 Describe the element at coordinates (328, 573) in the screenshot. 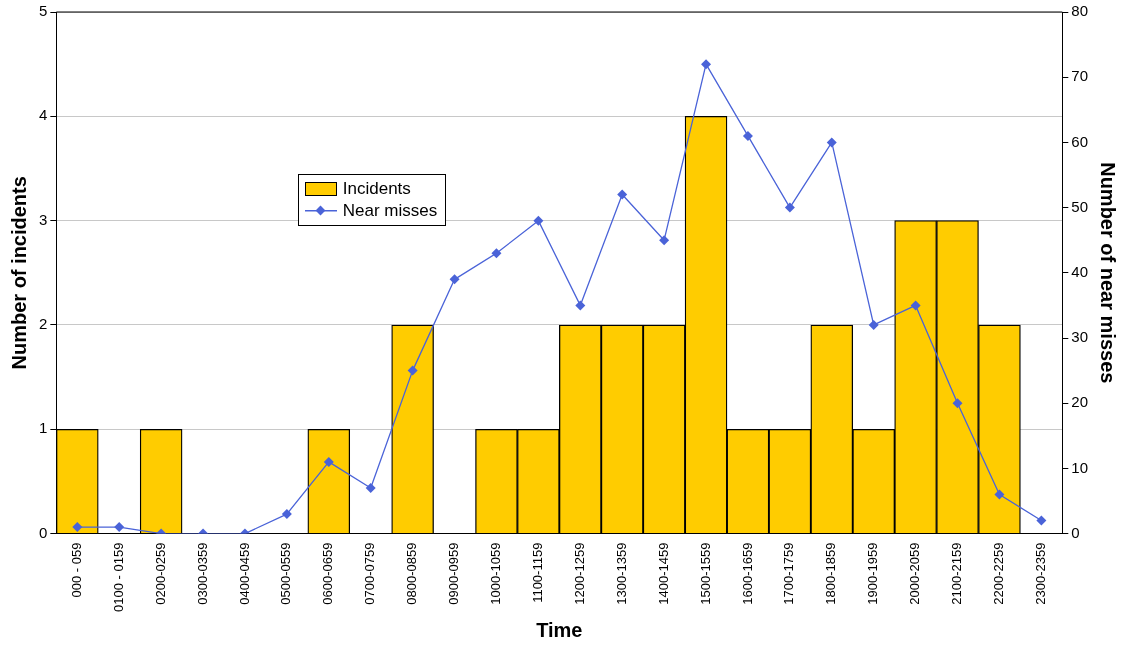

I see `x-tick-label: 0600-0659` at that location.